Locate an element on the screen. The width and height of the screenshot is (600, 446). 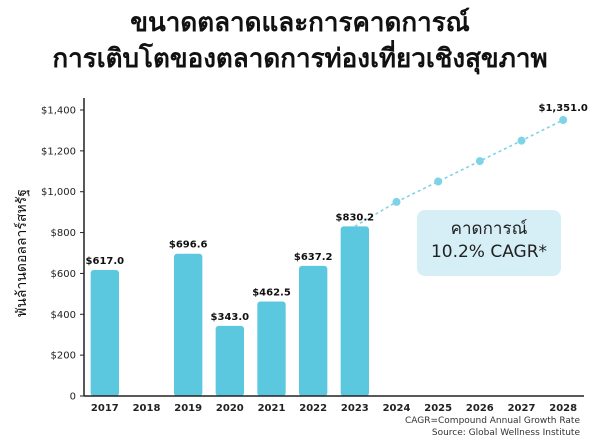
forecast-callout: คาดการณ์ 10.2% CAGR* is located at coordinates (489, 243).